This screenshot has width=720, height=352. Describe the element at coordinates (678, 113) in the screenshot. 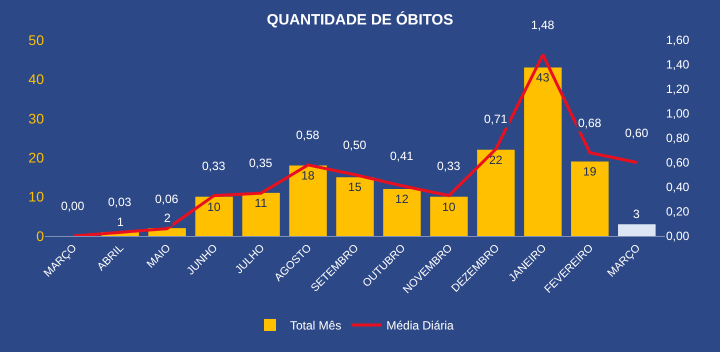

I see `y2-tick-label: 1,00` at that location.